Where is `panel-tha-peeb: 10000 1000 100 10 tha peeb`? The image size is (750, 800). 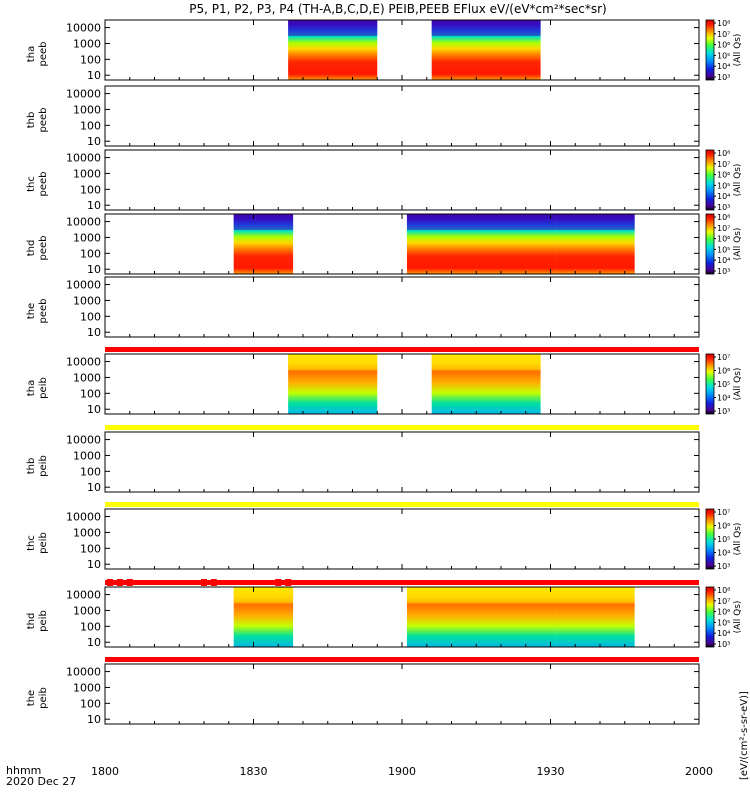
panel-tha-peeb: 10000 1000 100 10 tha peeb is located at coordinates (363, 50).